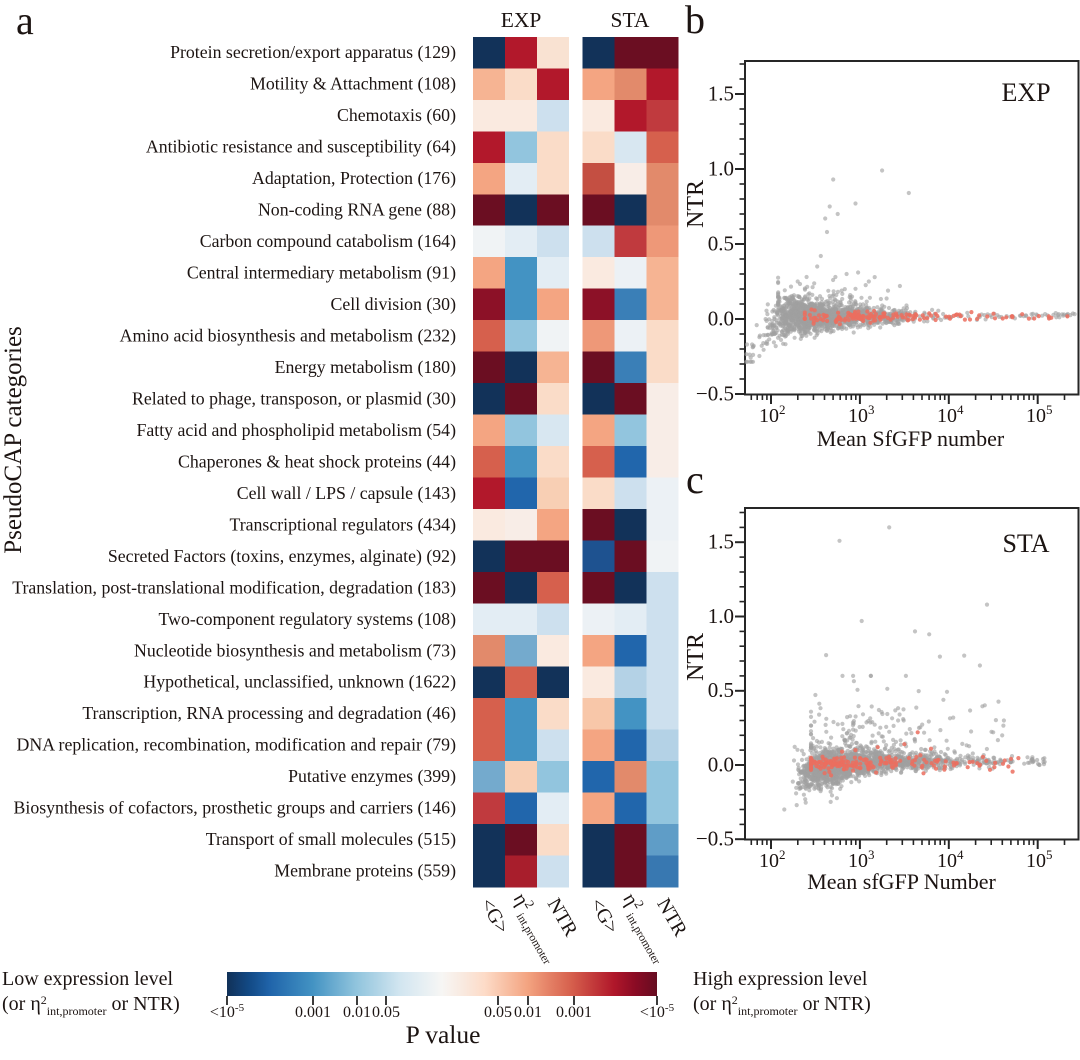  Describe the element at coordinates (354, 178) in the screenshot. I see `svg-text: Adaptation, Protection (176)` at that location.